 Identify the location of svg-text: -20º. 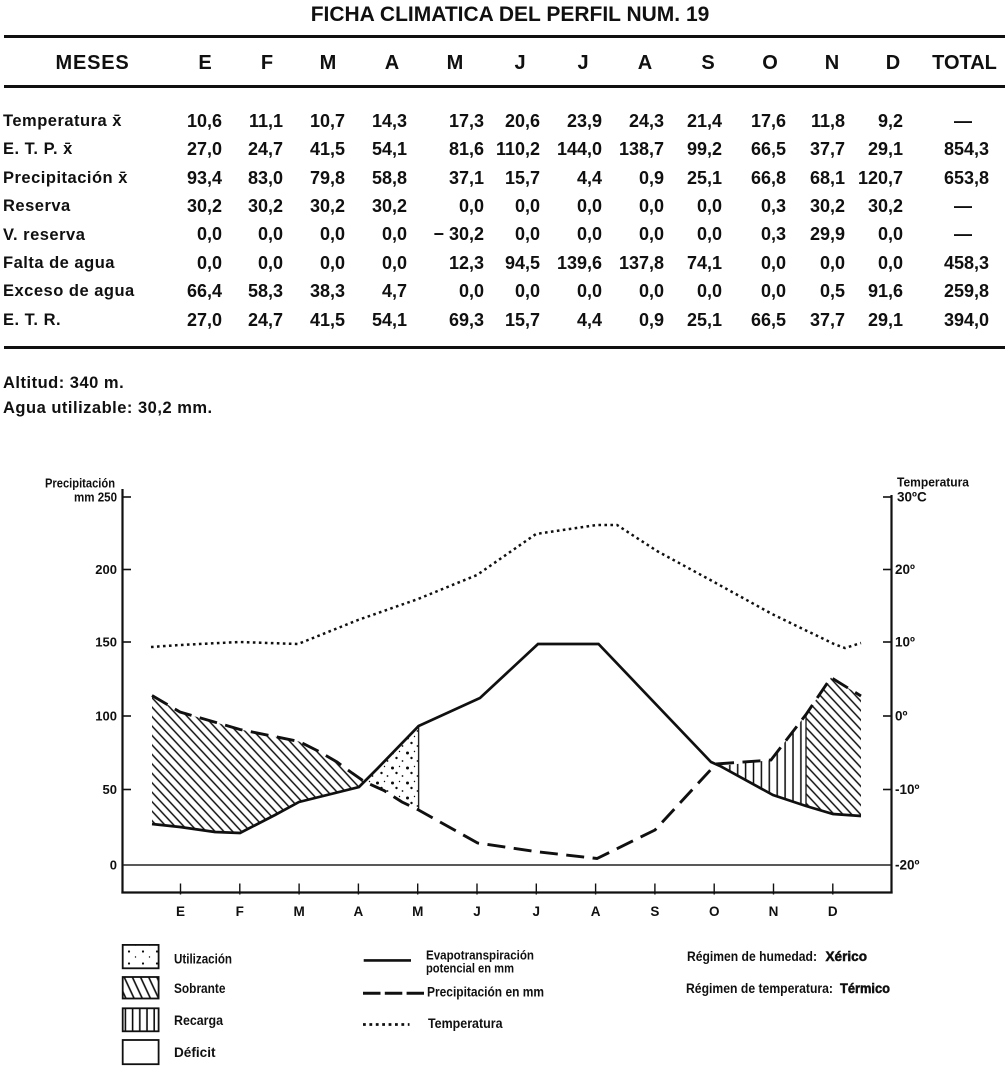
(907, 865).